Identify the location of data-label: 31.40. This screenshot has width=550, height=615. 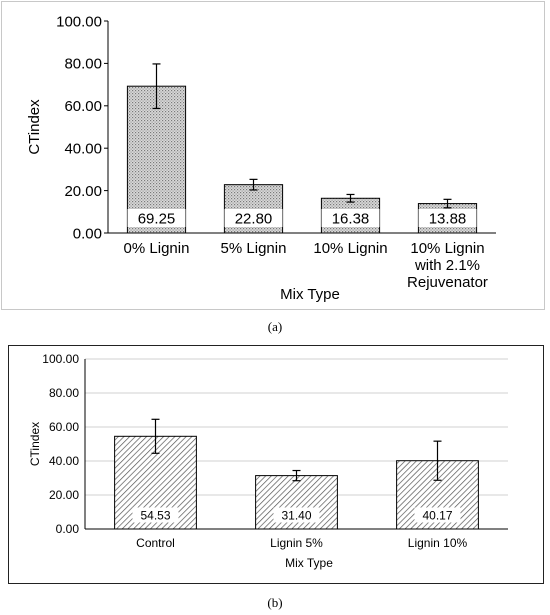
(296, 515).